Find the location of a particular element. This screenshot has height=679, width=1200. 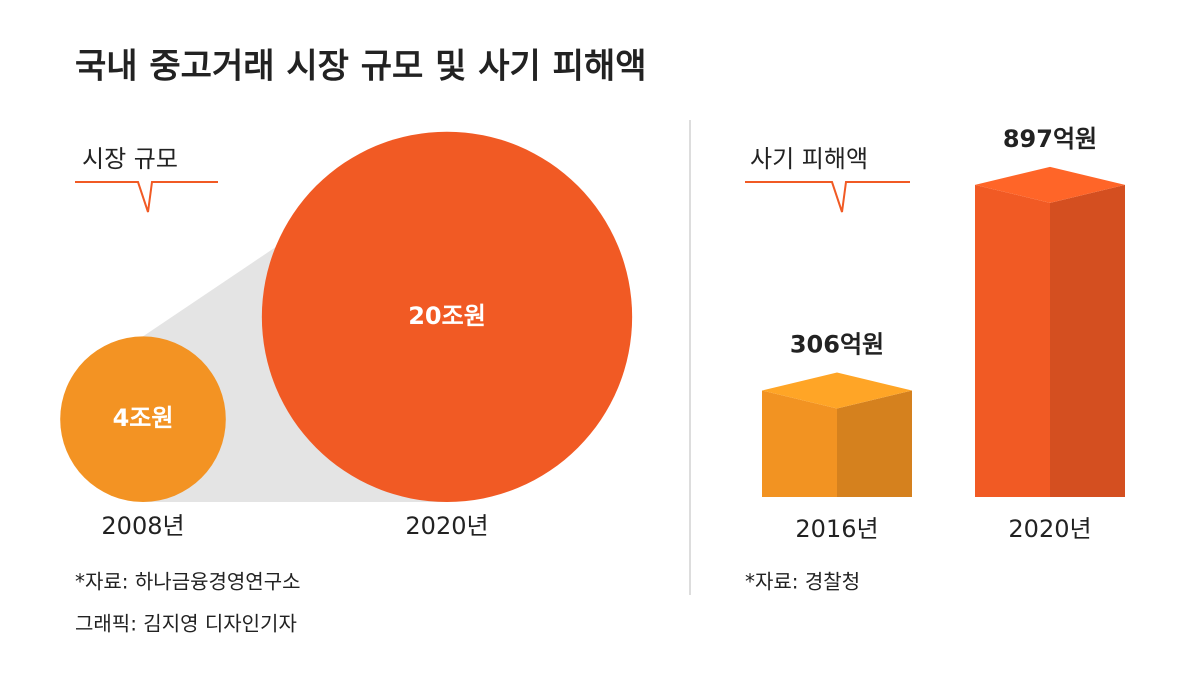

value-label: 20조원 is located at coordinates (447, 316).